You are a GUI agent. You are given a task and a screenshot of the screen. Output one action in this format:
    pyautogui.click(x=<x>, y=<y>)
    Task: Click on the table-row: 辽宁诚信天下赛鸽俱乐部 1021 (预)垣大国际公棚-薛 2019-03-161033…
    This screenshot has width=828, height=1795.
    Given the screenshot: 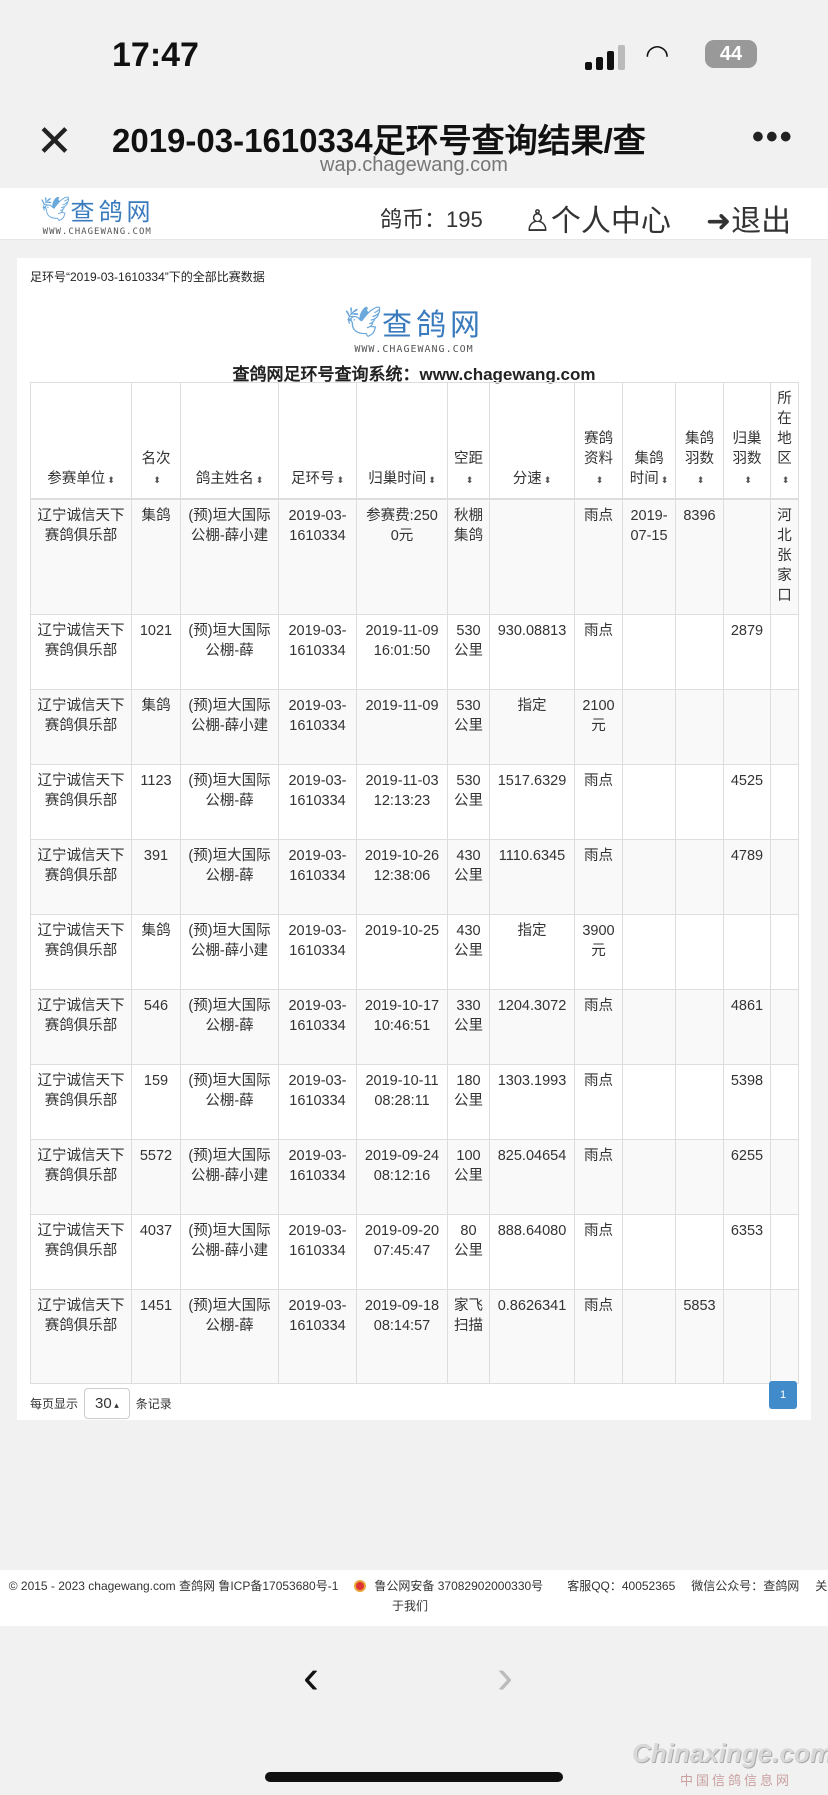 What is the action you would take?
    pyautogui.click(x=414, y=651)
    